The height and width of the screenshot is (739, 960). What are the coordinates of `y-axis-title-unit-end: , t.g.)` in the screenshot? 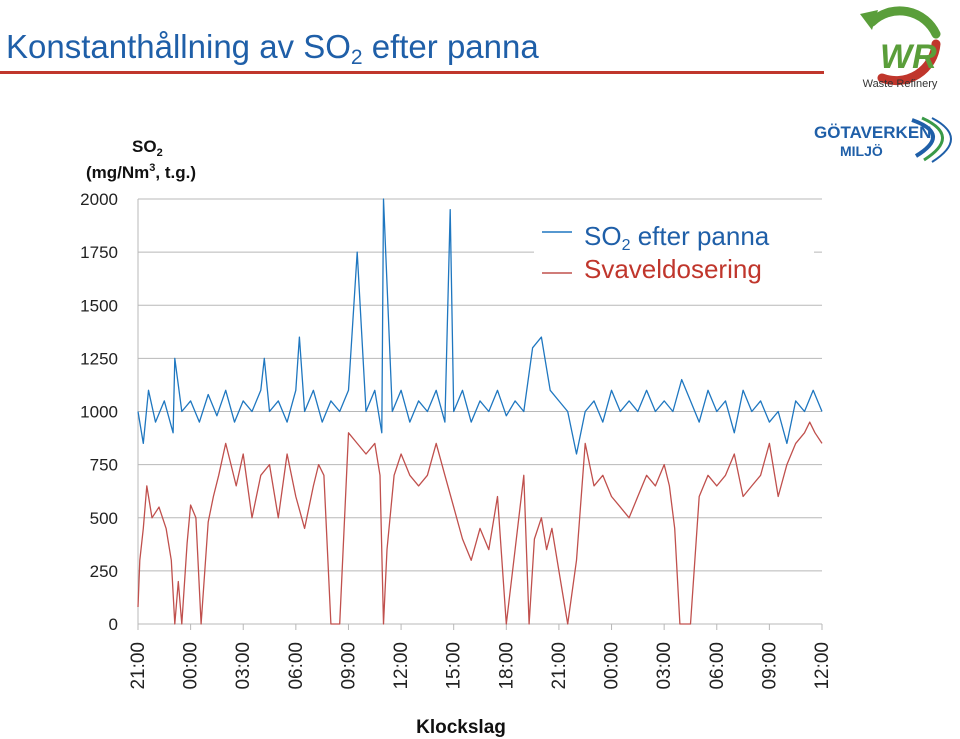 It's located at (175, 172).